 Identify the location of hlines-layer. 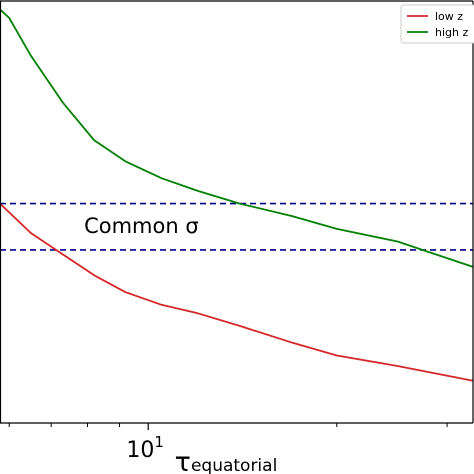
(236, 226).